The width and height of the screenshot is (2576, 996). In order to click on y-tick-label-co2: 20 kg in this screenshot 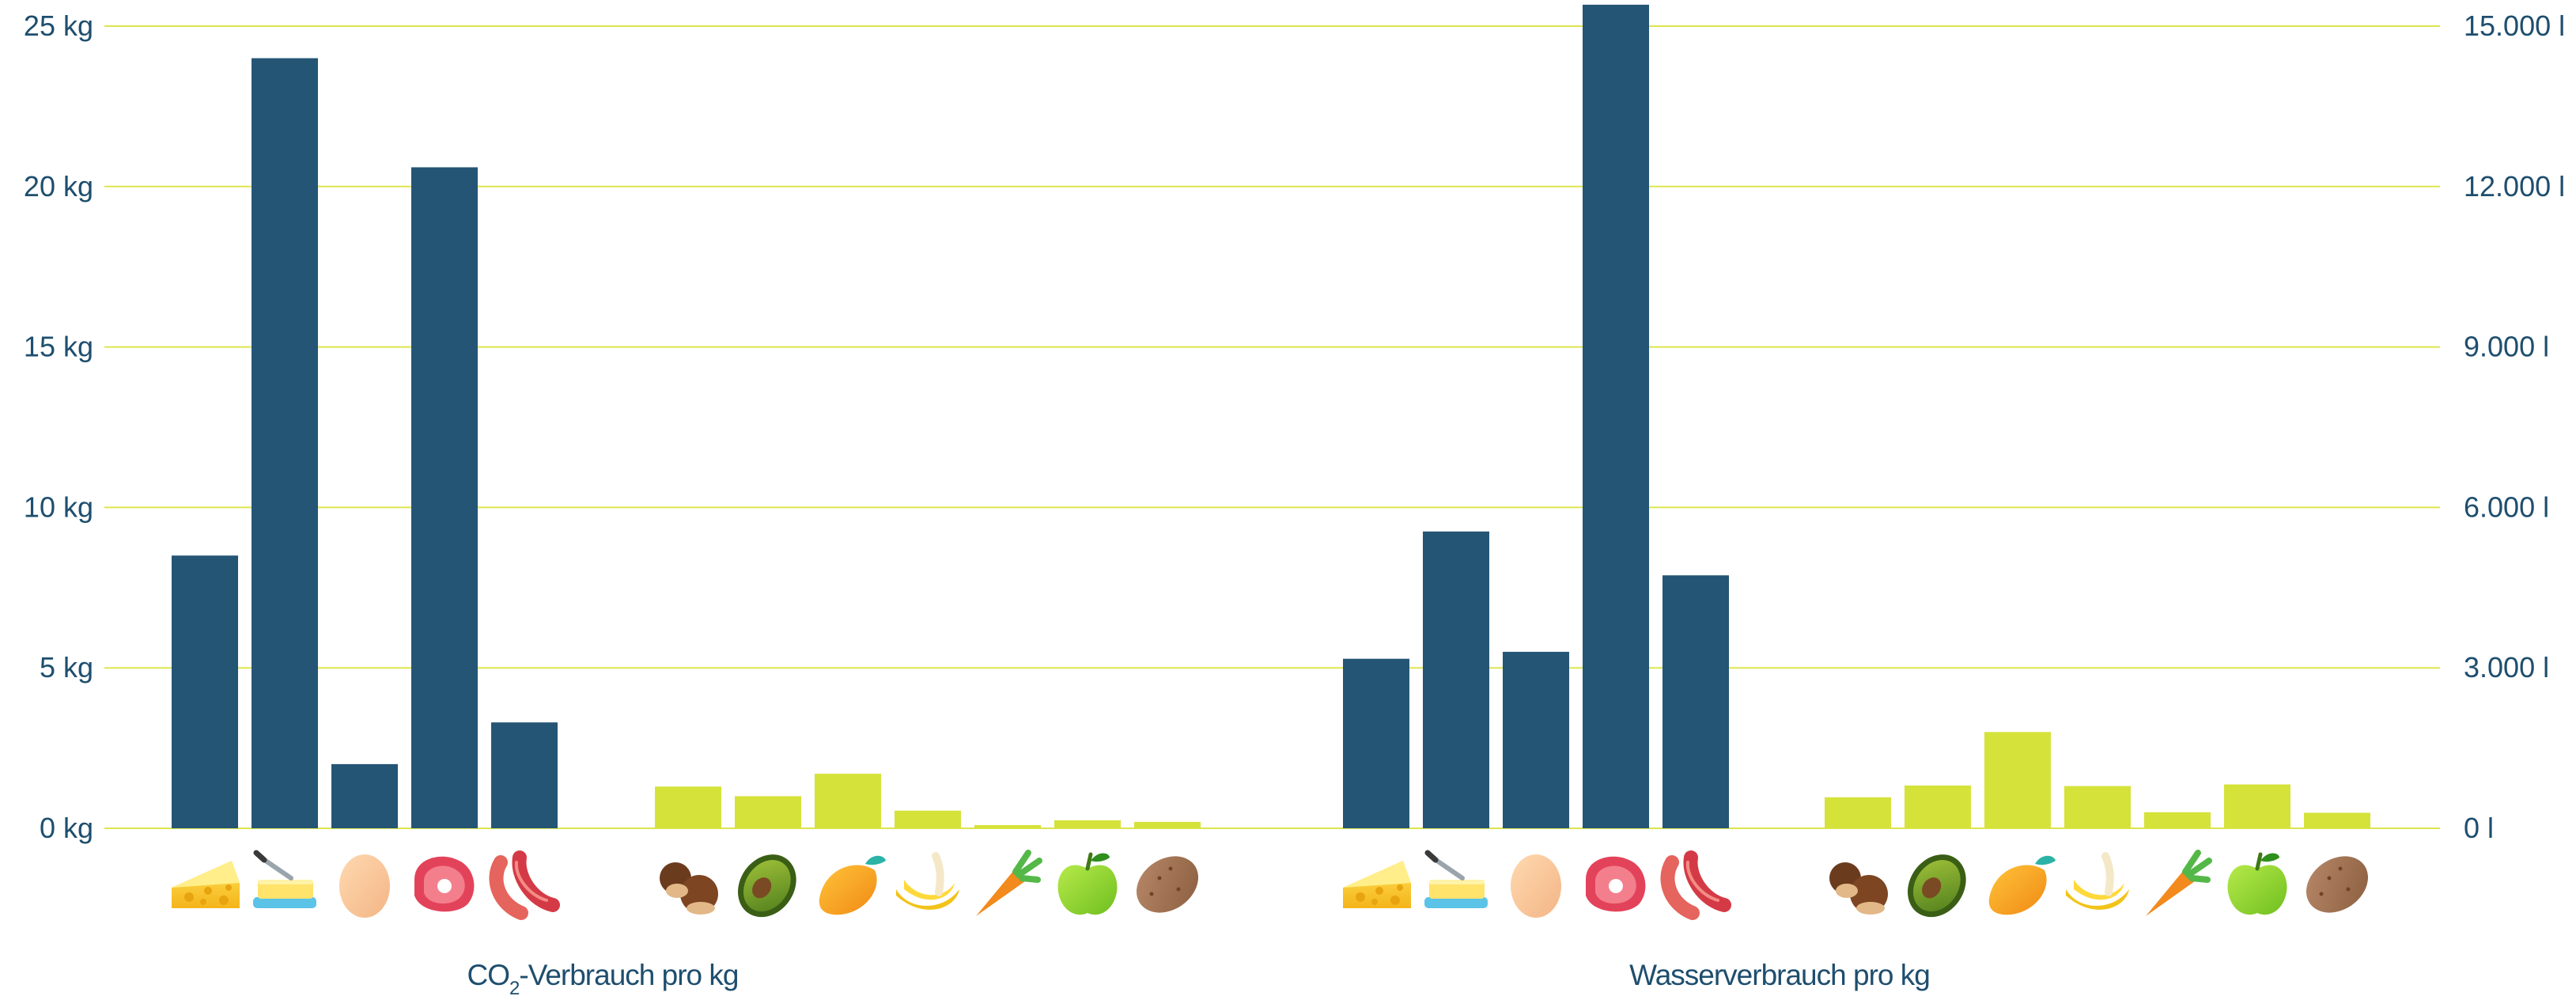, I will do `click(59, 186)`.